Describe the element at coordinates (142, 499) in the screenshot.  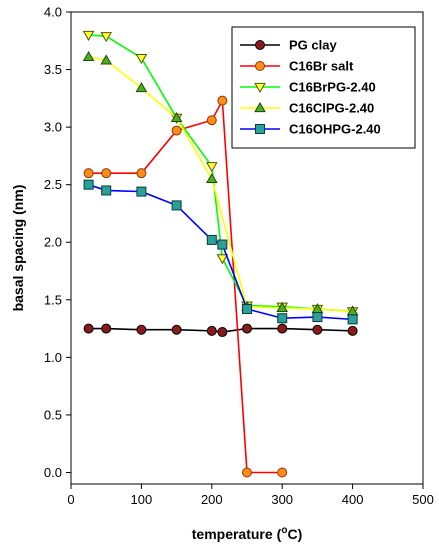
I see `x-tick-label: 100` at that location.